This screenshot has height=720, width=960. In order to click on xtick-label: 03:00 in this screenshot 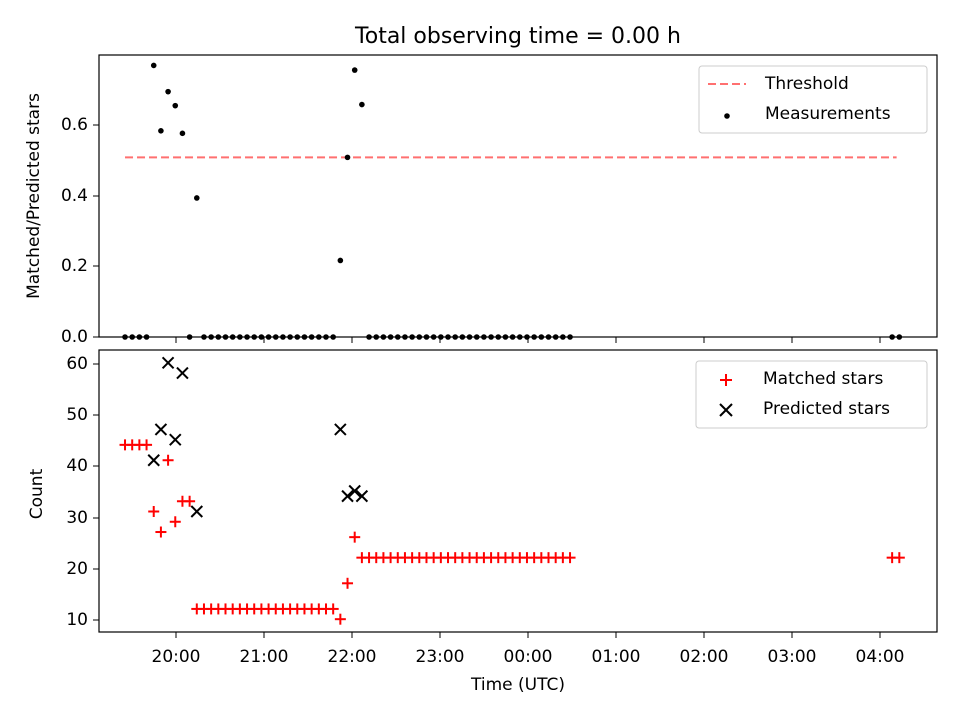, I will do `click(792, 657)`.